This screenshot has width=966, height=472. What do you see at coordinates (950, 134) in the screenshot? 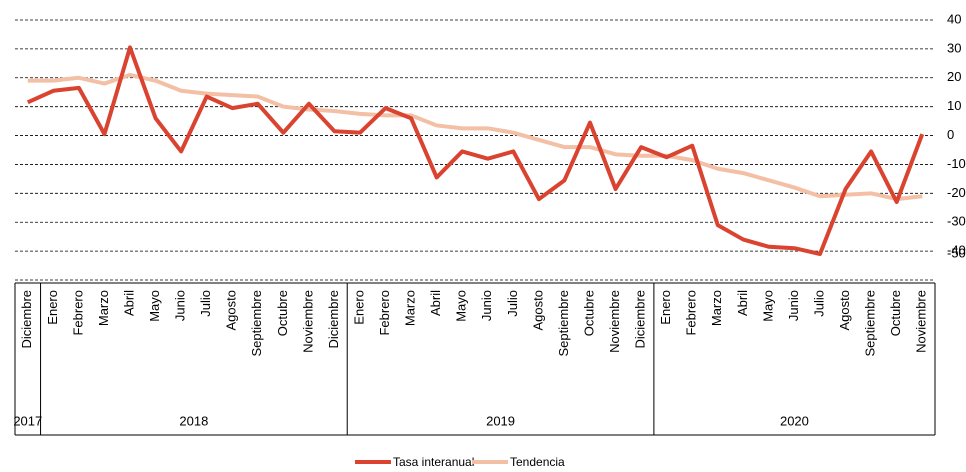
I see `y-tick-label: 0` at bounding box center [950, 134].